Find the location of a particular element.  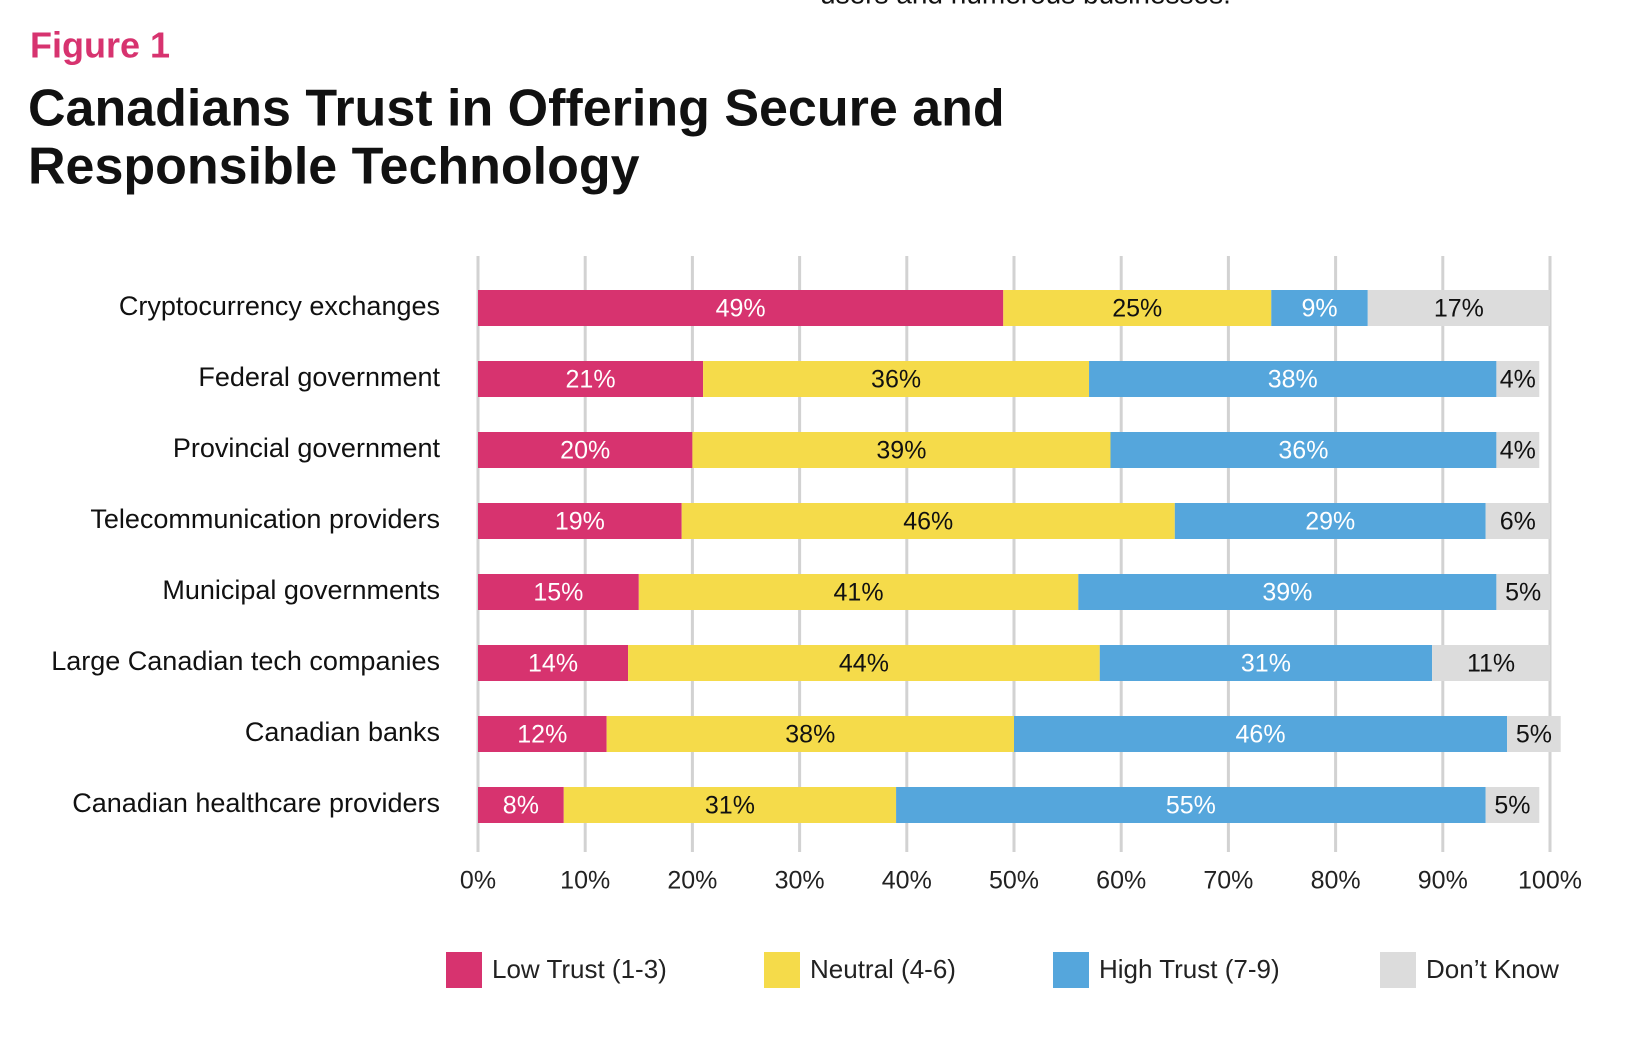

value-label: 8% is located at coordinates (521, 806).